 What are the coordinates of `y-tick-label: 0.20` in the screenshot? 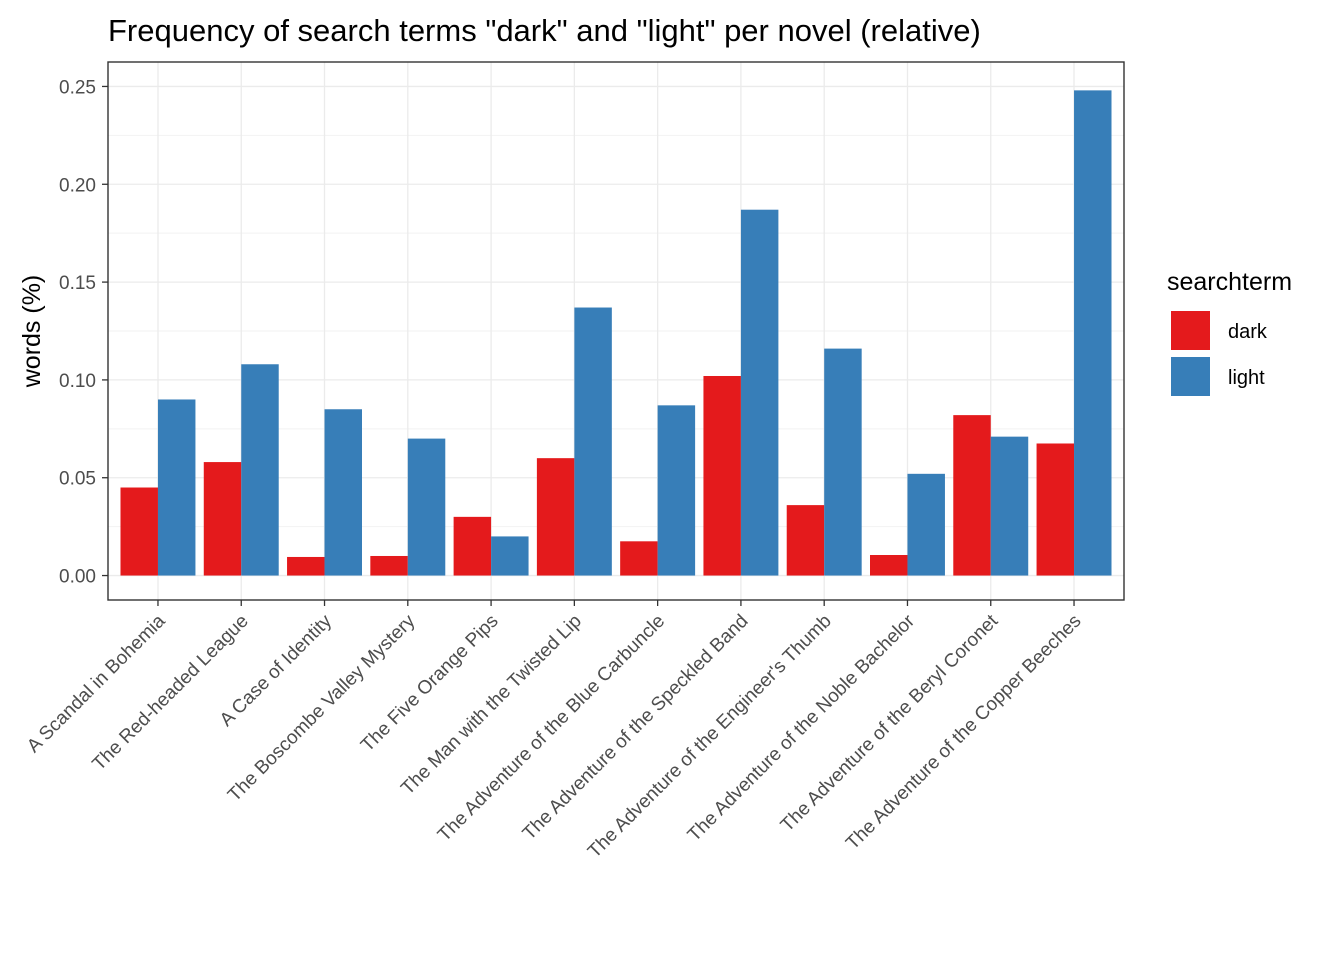 It's located at (77, 185).